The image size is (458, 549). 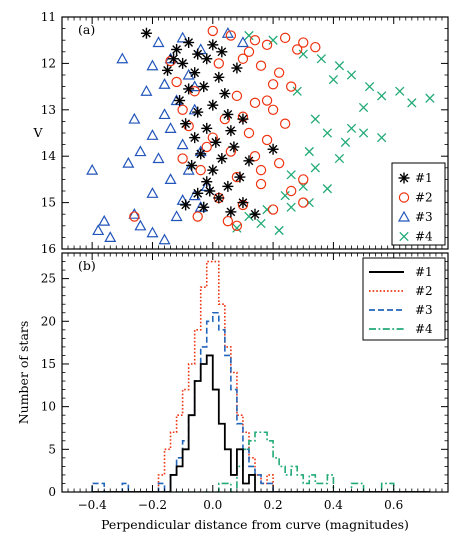 I want to click on x-tick-label: 0.6, so click(x=393, y=505).